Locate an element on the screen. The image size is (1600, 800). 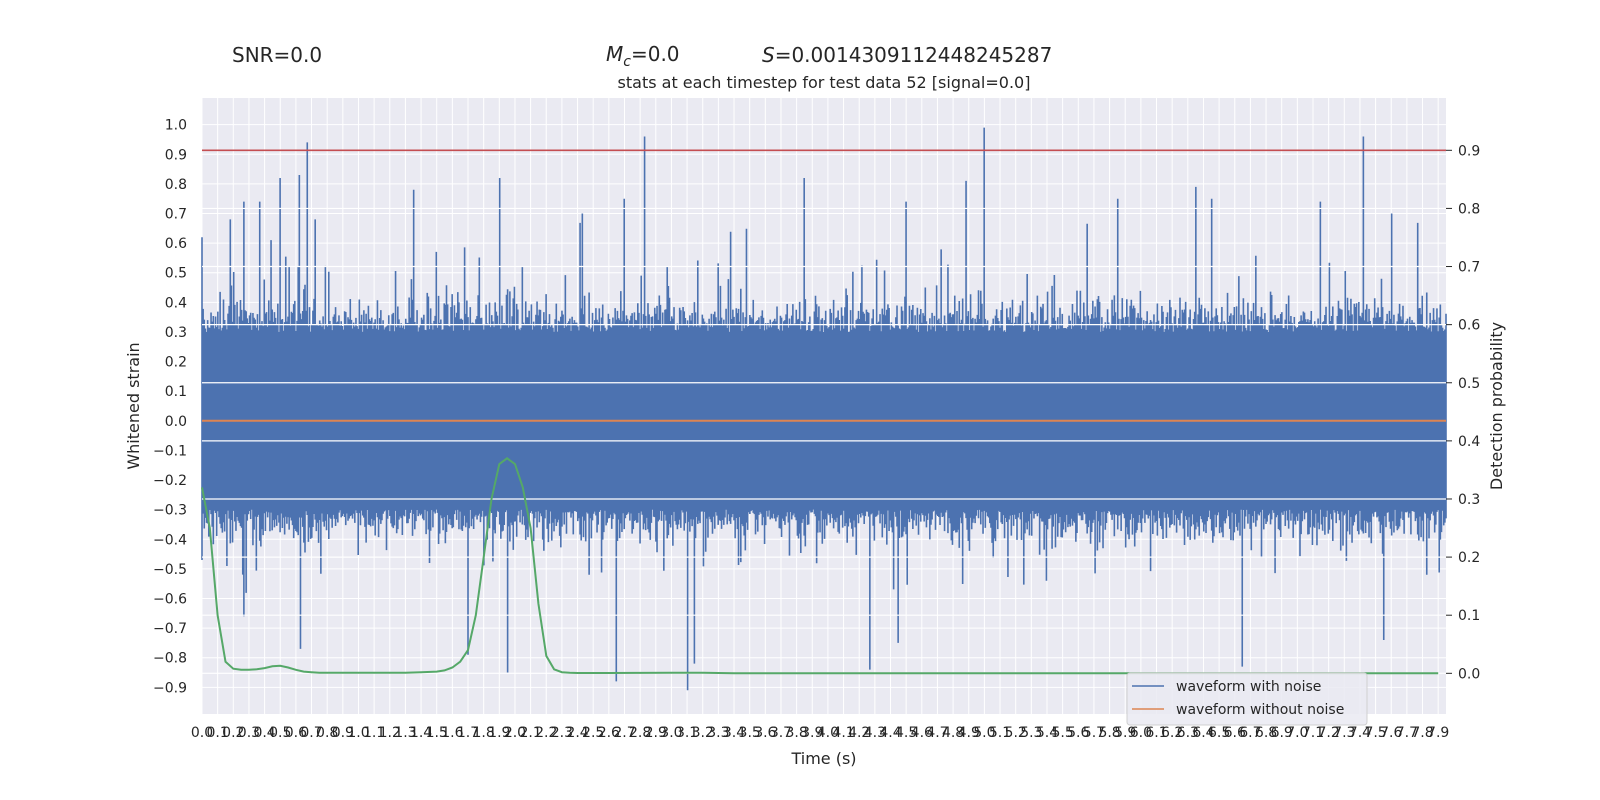
x-tick-label: 7.8 is located at coordinates (1422, 733).